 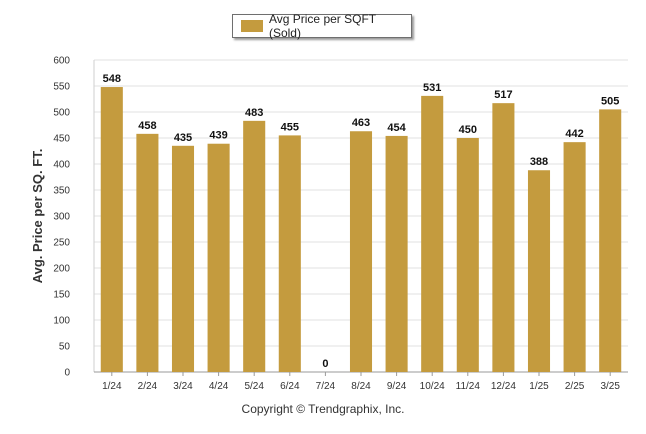 I want to click on data-label: 442, so click(x=574, y=134).